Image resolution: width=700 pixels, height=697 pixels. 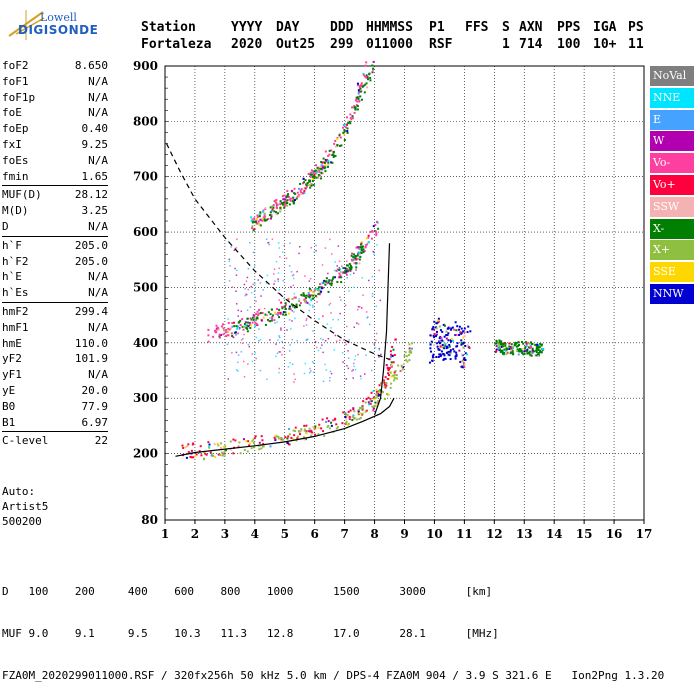 What do you see at coordinates (342, 44) in the screenshot?
I see `header-value: 299` at bounding box center [342, 44].